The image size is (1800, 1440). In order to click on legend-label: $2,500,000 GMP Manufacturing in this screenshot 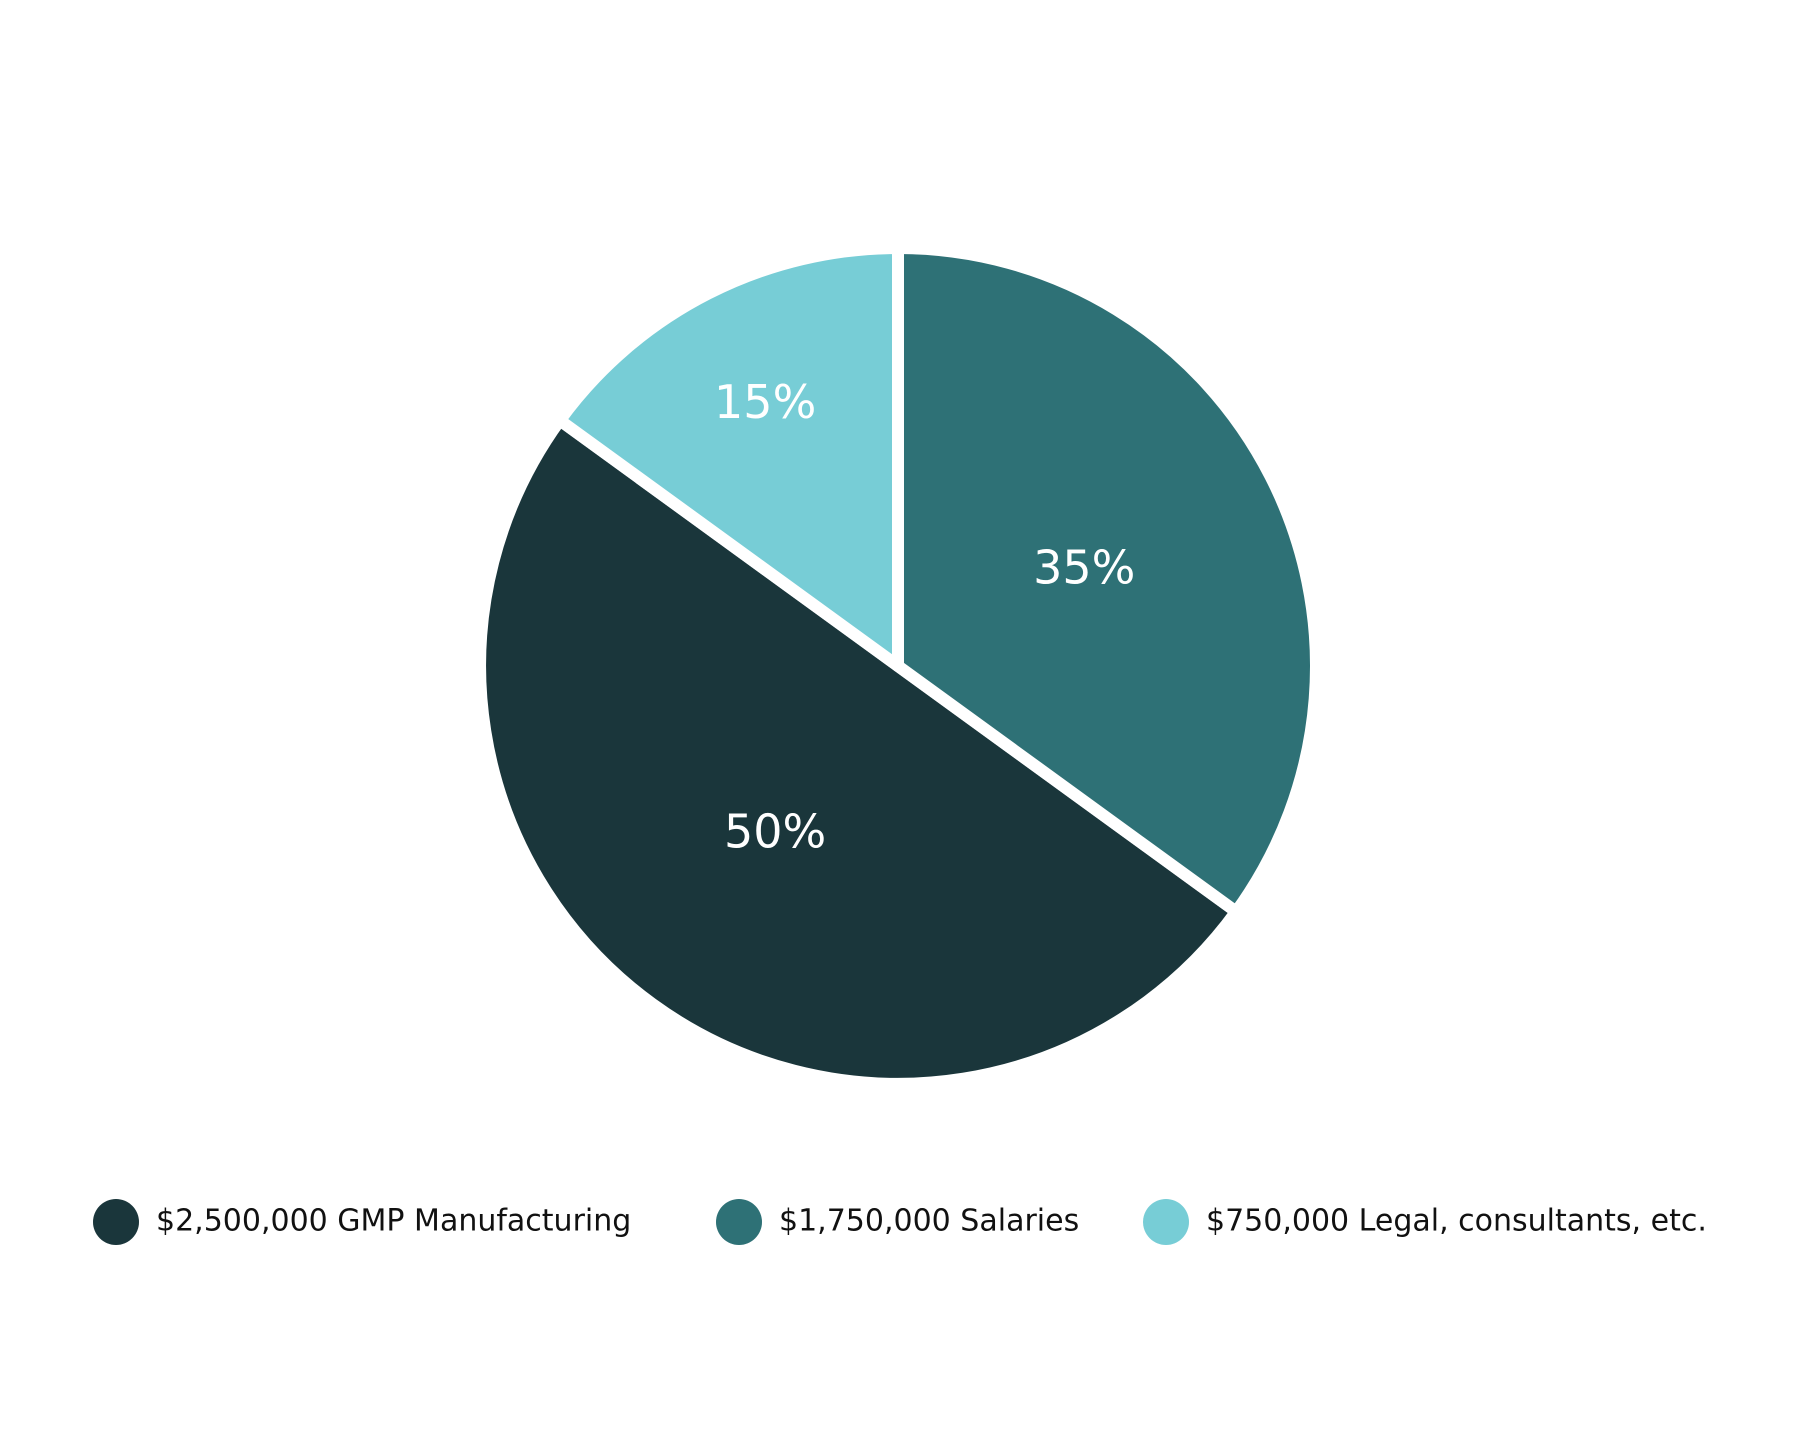, I will do `click(393, 1221)`.